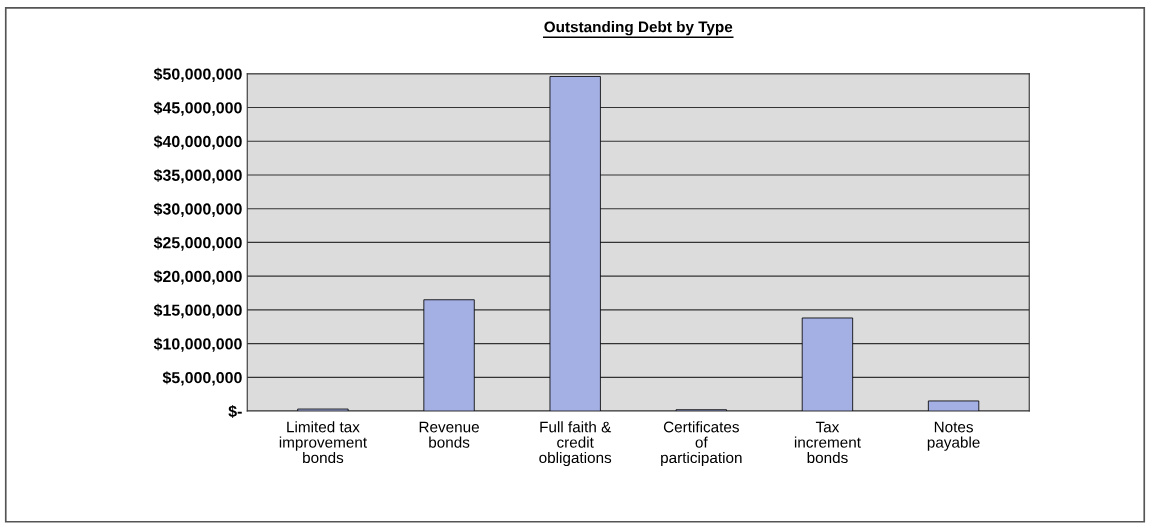 The height and width of the screenshot is (527, 1150). What do you see at coordinates (197, 108) in the screenshot?
I see `y-tick-label: $45,000,000` at bounding box center [197, 108].